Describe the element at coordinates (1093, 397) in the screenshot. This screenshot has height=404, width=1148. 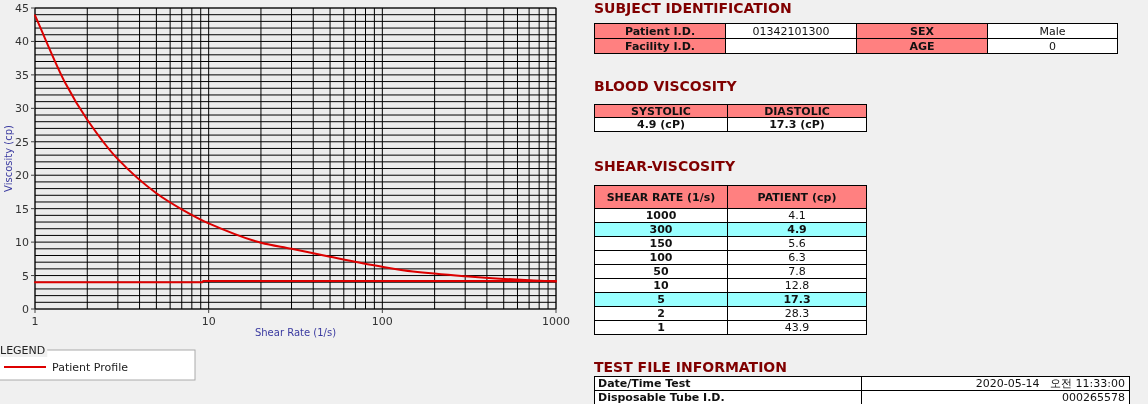
I see `text: 000265578` at that location.